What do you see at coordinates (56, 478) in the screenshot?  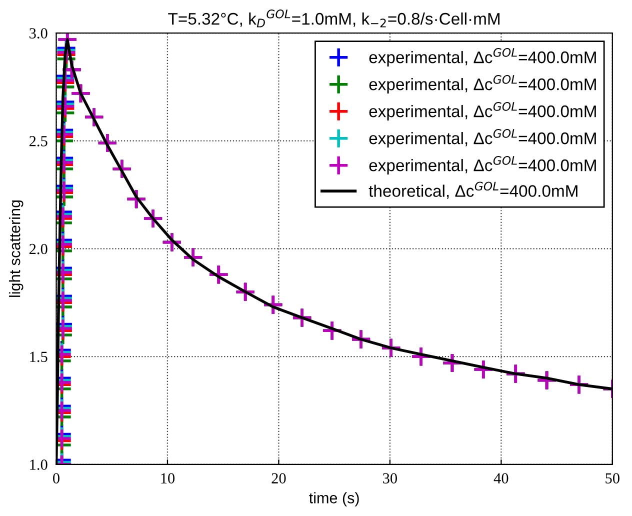 I see `x-tick-label: 0` at bounding box center [56, 478].